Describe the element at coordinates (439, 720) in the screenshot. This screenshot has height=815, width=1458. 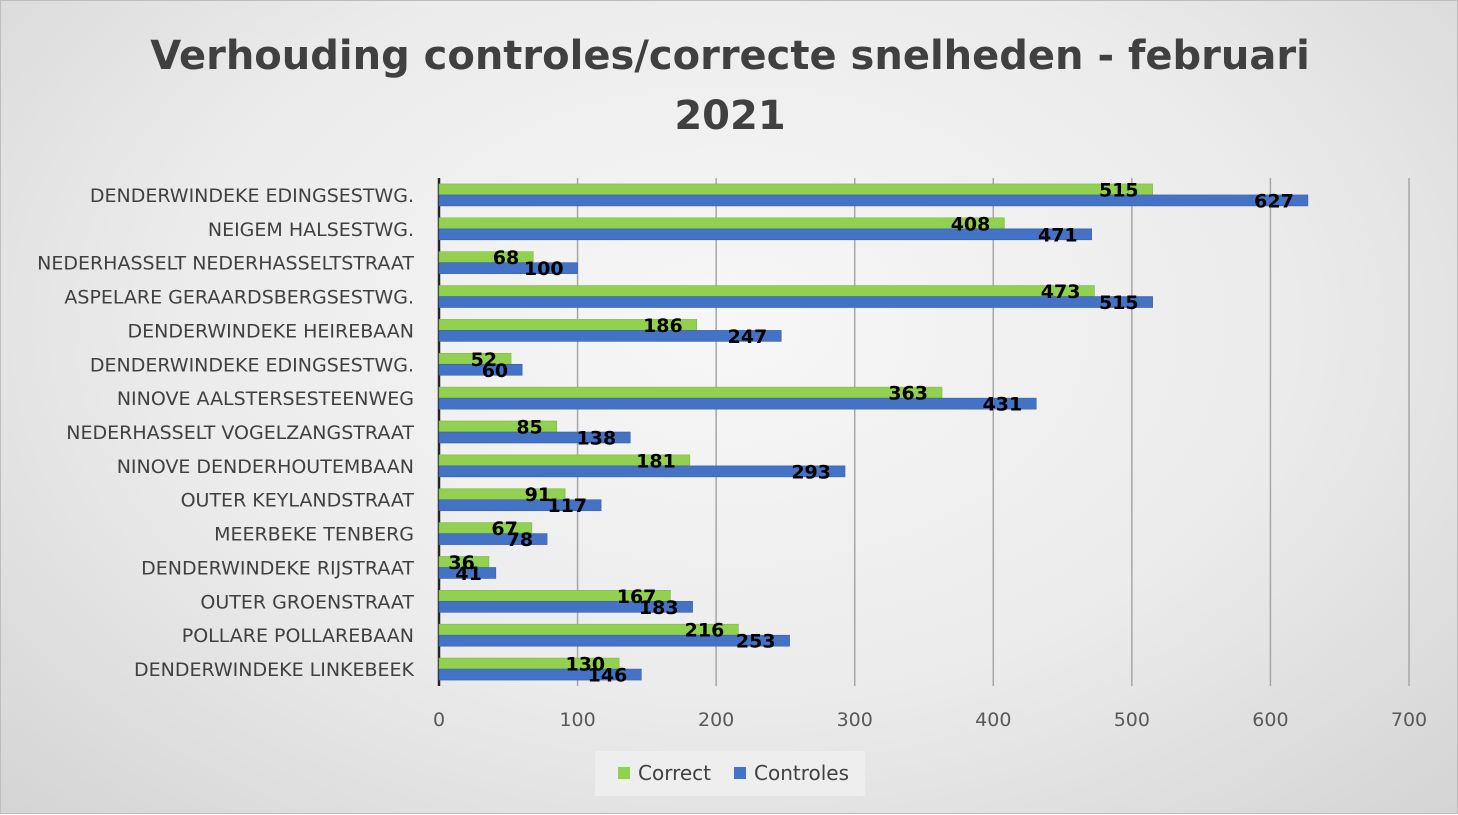
I see `x-tick-0: 0` at that location.